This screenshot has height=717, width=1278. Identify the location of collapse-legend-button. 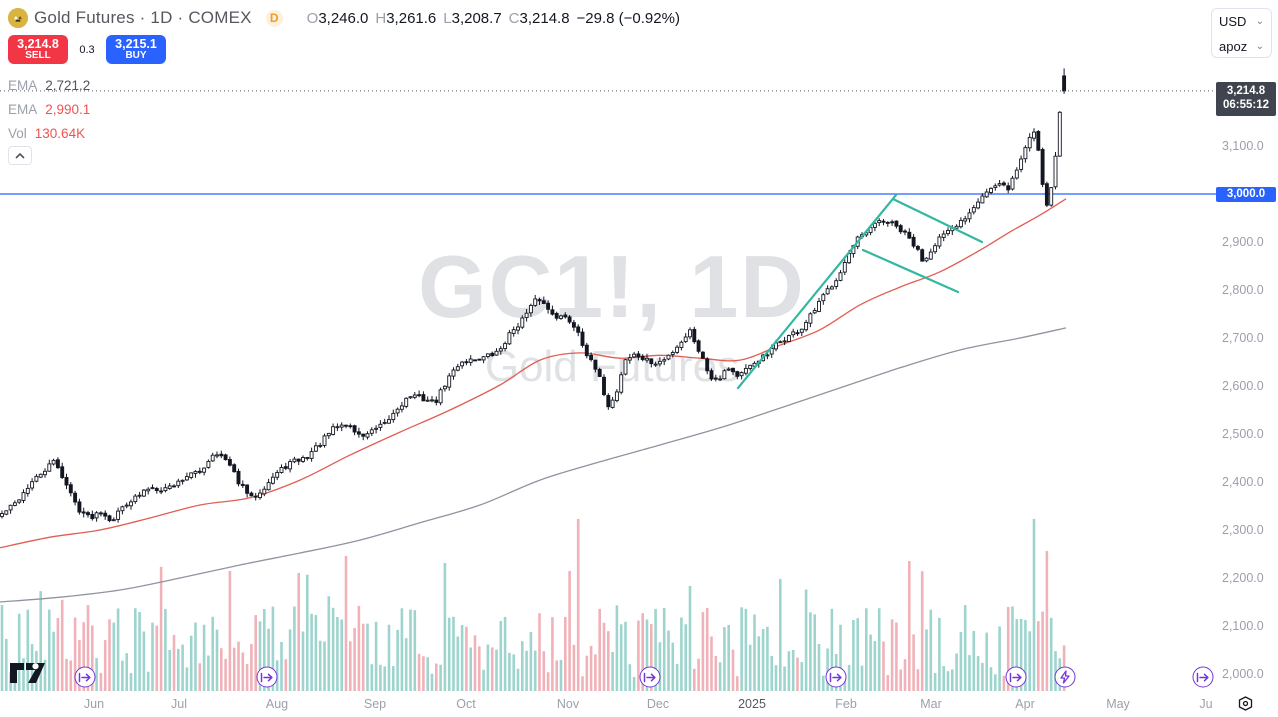
(20, 155).